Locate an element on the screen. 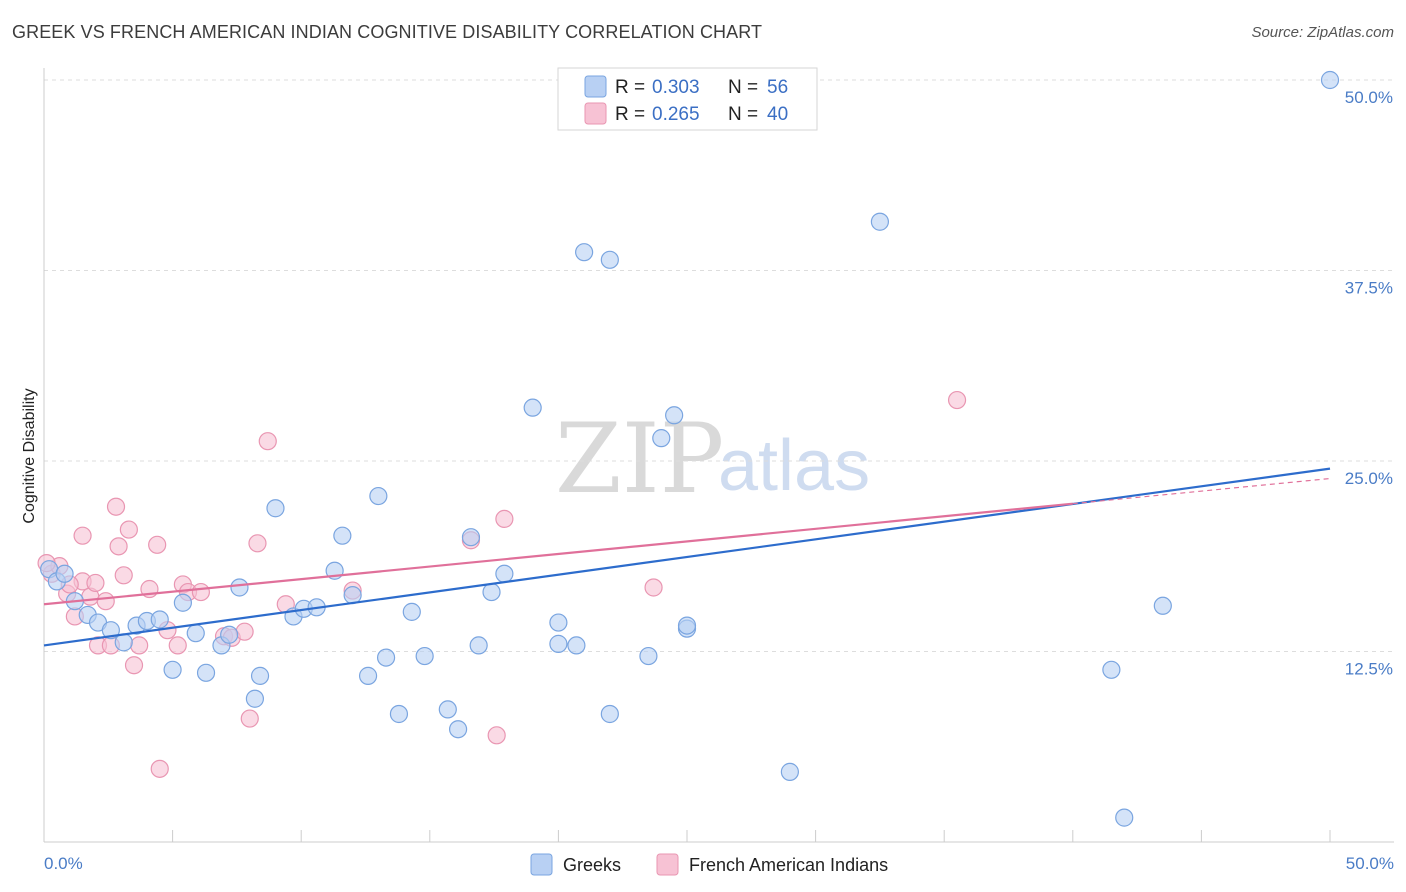  y-tick-label-0: 12.5% is located at coordinates (1369, 669).